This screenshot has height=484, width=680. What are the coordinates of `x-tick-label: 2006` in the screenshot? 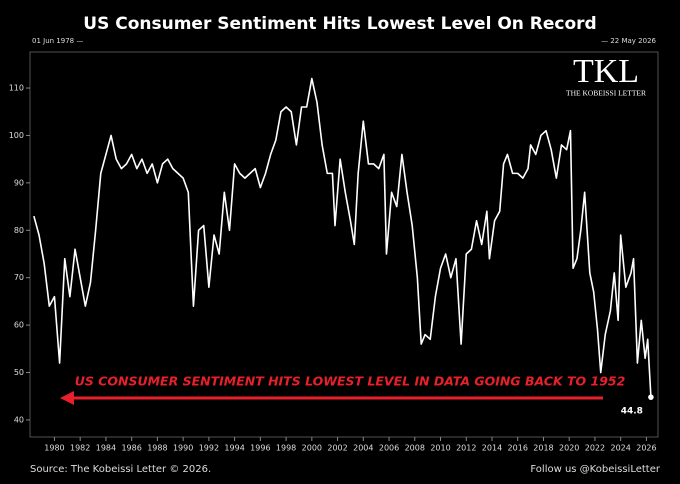 It's located at (389, 448).